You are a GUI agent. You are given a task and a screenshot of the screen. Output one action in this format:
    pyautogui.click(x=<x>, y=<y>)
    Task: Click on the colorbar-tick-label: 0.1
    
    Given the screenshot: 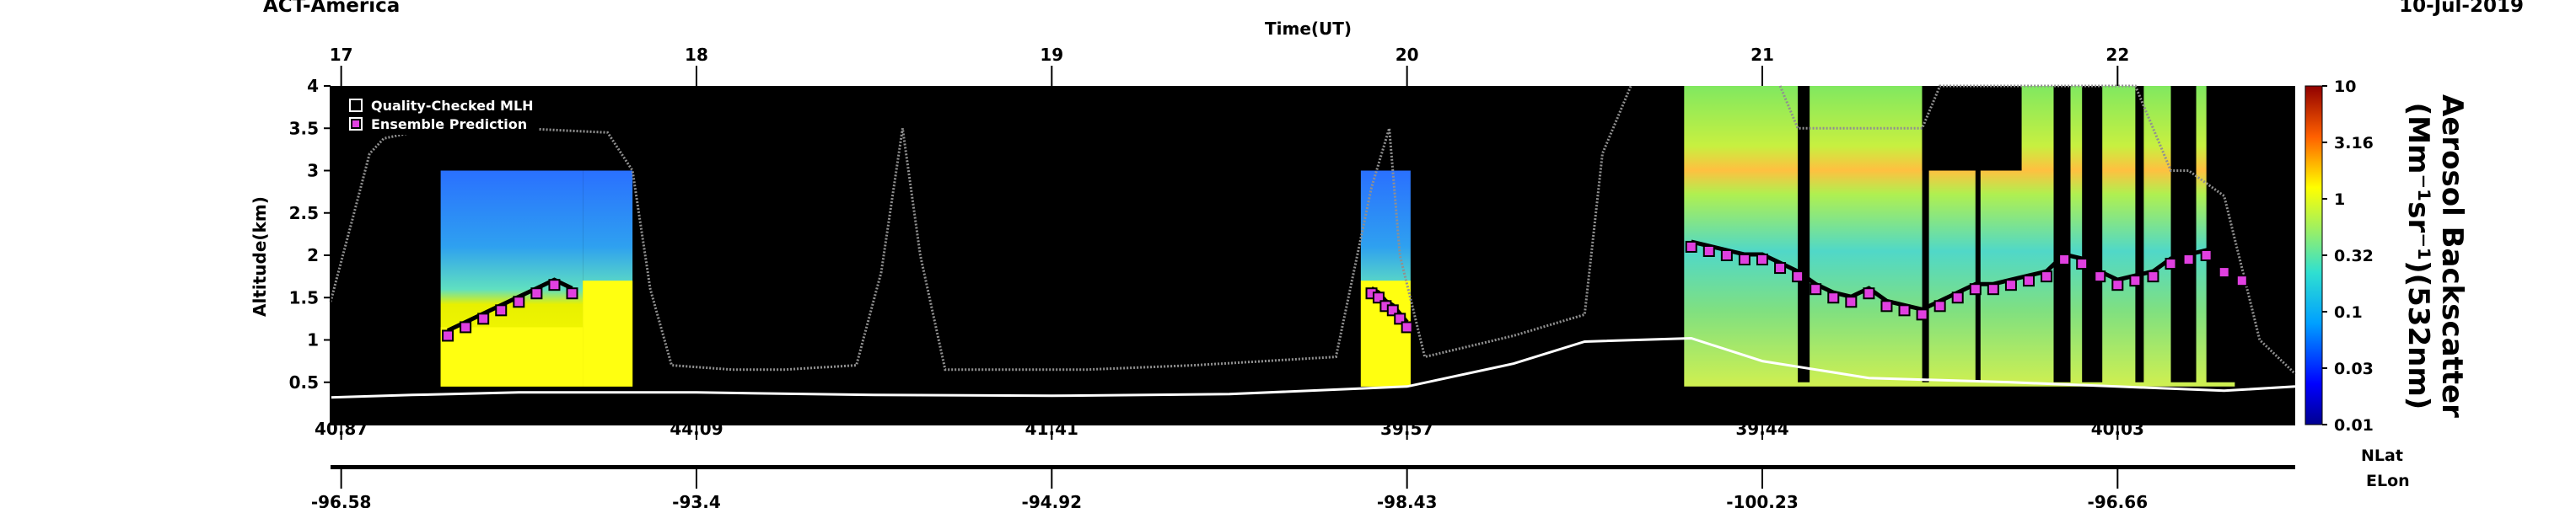 What is the action you would take?
    pyautogui.click(x=2349, y=312)
    